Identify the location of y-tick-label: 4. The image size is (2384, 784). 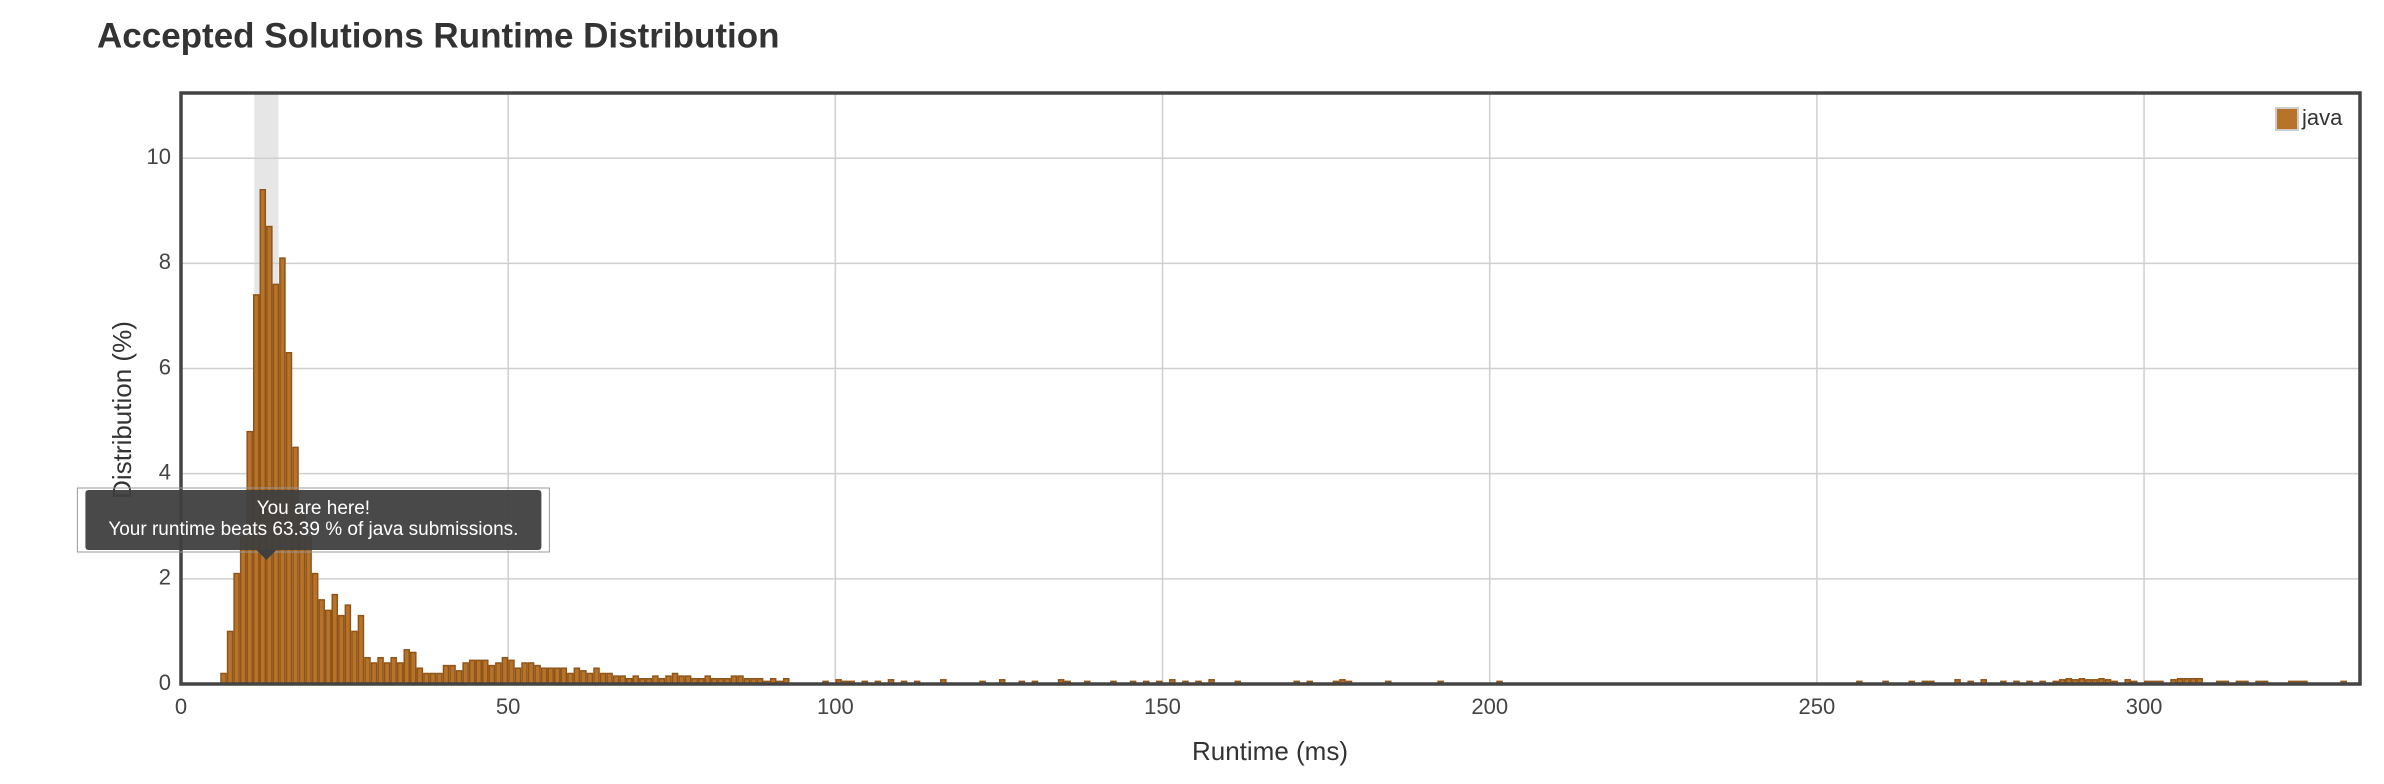
(165, 471).